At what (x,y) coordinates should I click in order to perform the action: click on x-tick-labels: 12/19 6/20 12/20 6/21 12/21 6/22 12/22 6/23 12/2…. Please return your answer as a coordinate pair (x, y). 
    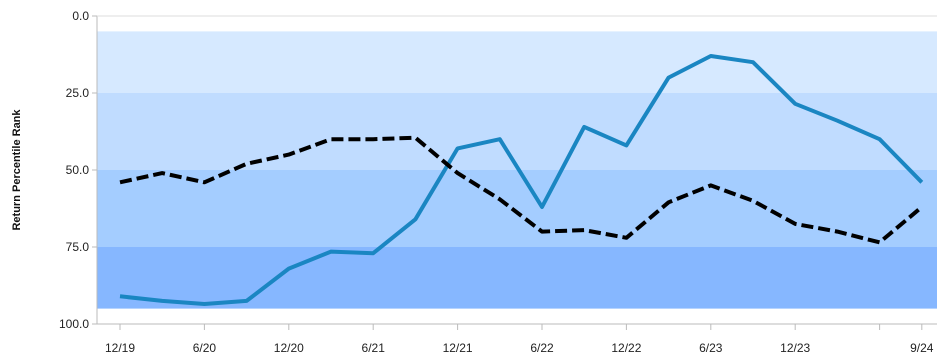
    Looking at the image, I should click on (519, 348).